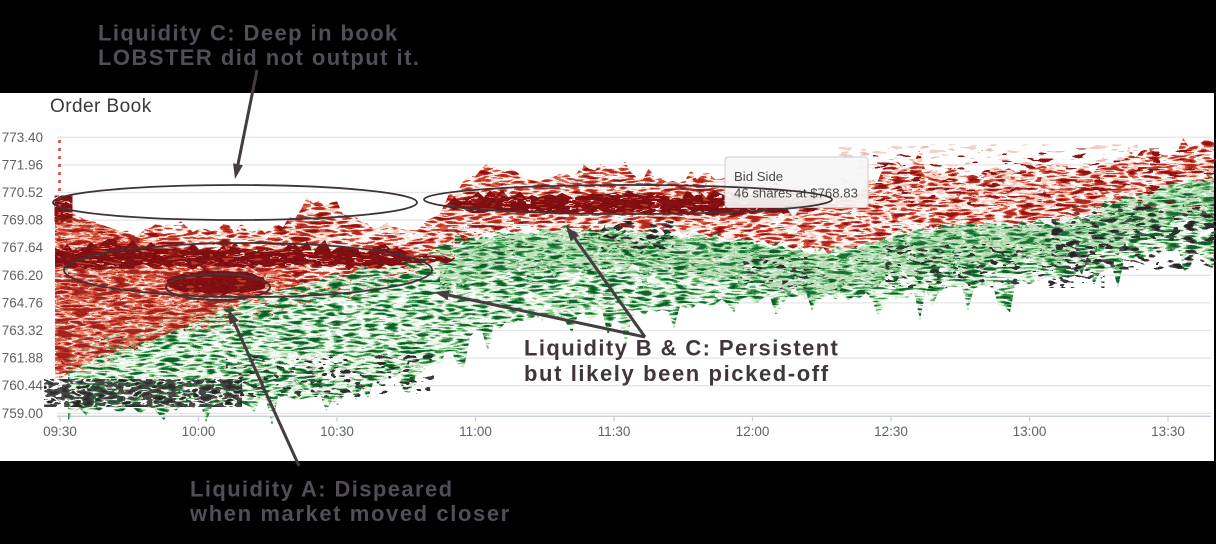  I want to click on svg-text: Liquidity C: Deep in book, so click(248, 33).